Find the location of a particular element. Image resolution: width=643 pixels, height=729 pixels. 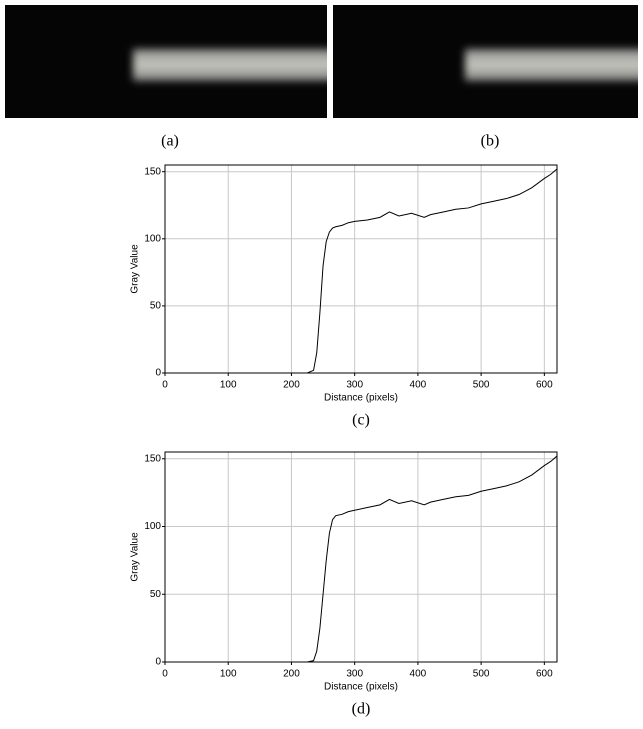

caption: (d) is located at coordinates (361, 709).